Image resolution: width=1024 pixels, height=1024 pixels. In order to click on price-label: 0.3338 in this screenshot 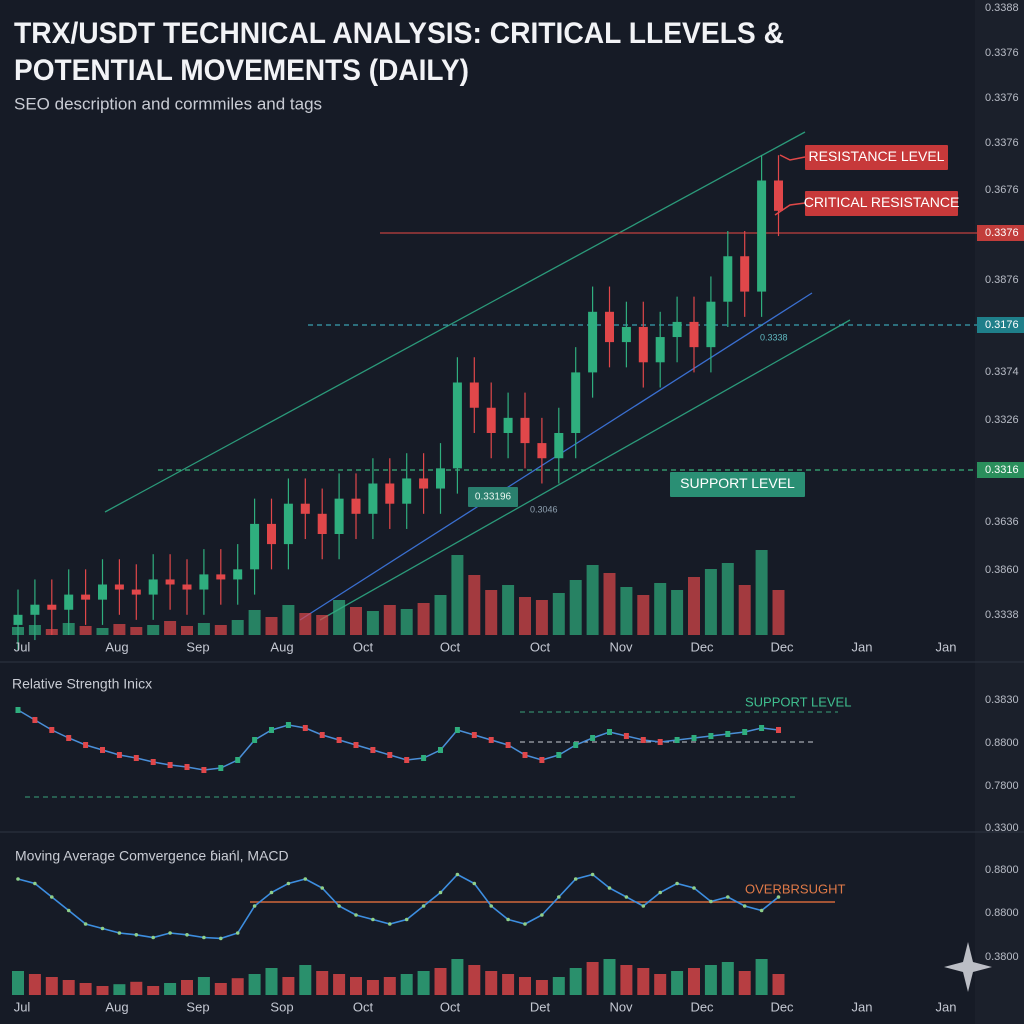, I will do `click(1002, 615)`.